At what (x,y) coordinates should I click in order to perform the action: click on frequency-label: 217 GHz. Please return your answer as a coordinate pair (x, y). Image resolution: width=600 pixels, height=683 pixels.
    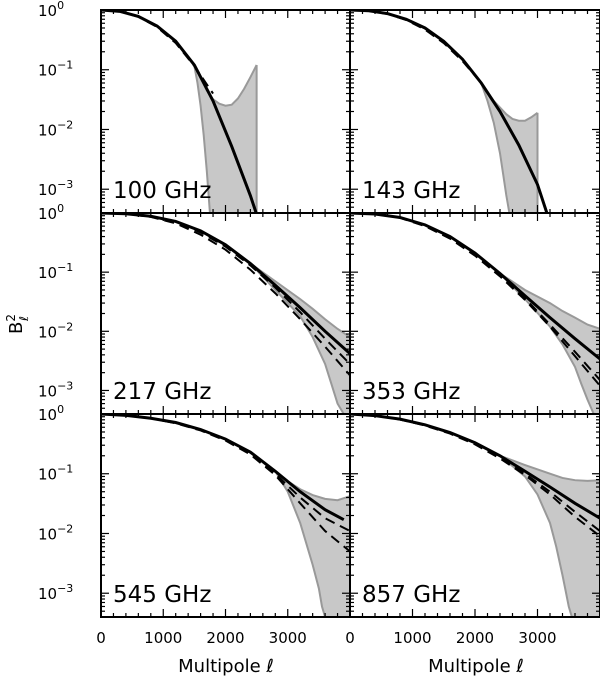
    Looking at the image, I should click on (162, 392).